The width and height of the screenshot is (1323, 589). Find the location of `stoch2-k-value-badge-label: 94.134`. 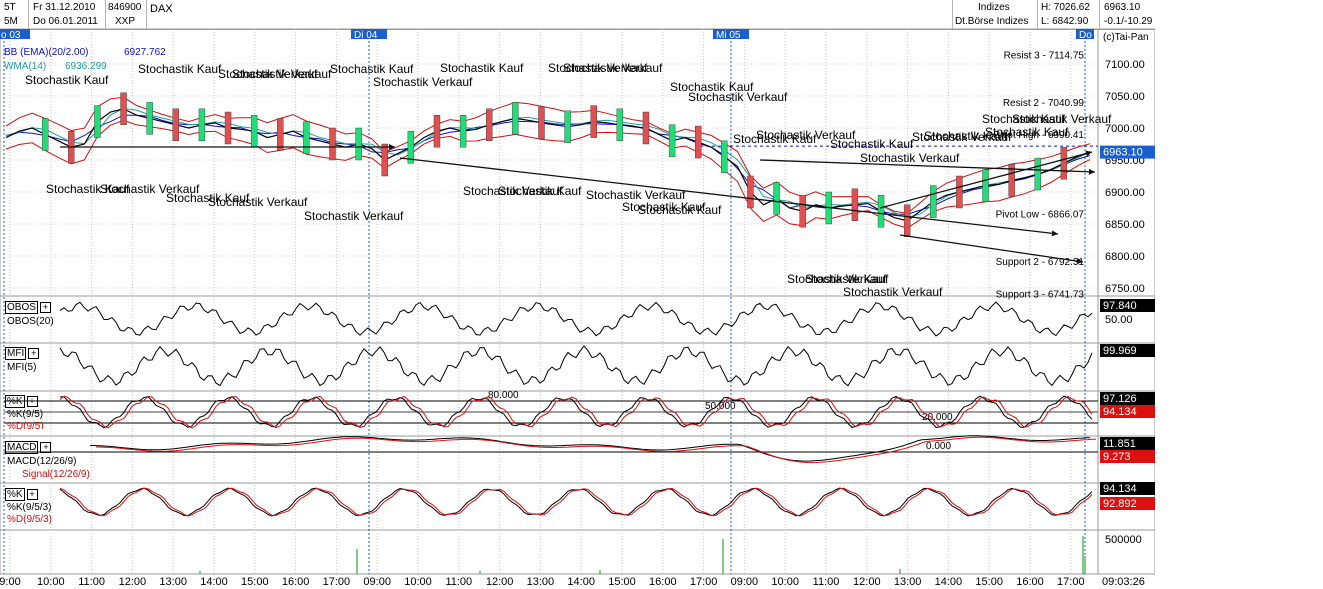

stoch2-k-value-badge-label: 94.134 is located at coordinates (1120, 489).